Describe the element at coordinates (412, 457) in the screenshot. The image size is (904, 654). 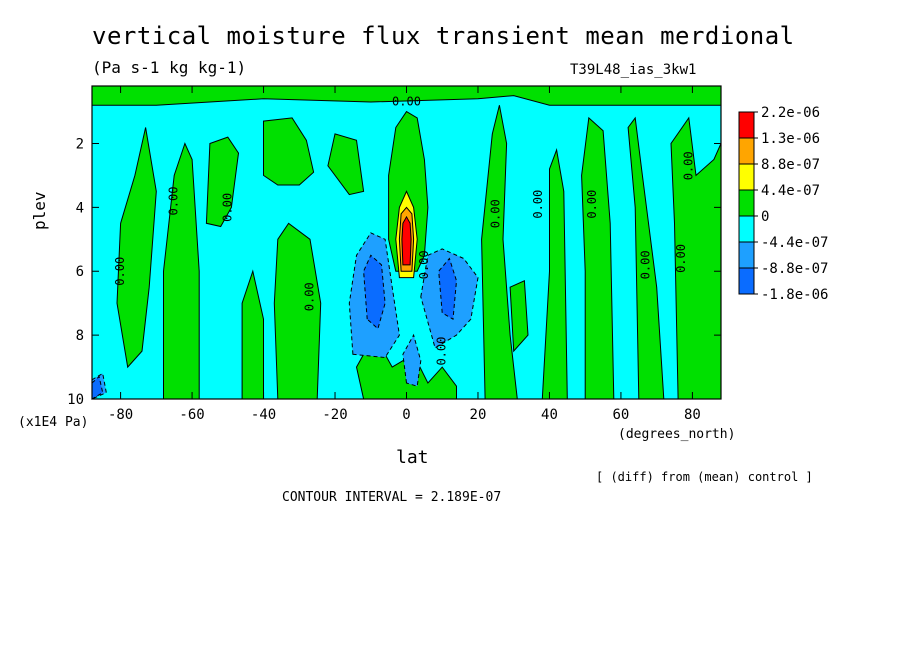
I see `x-axis-label: lat` at that location.